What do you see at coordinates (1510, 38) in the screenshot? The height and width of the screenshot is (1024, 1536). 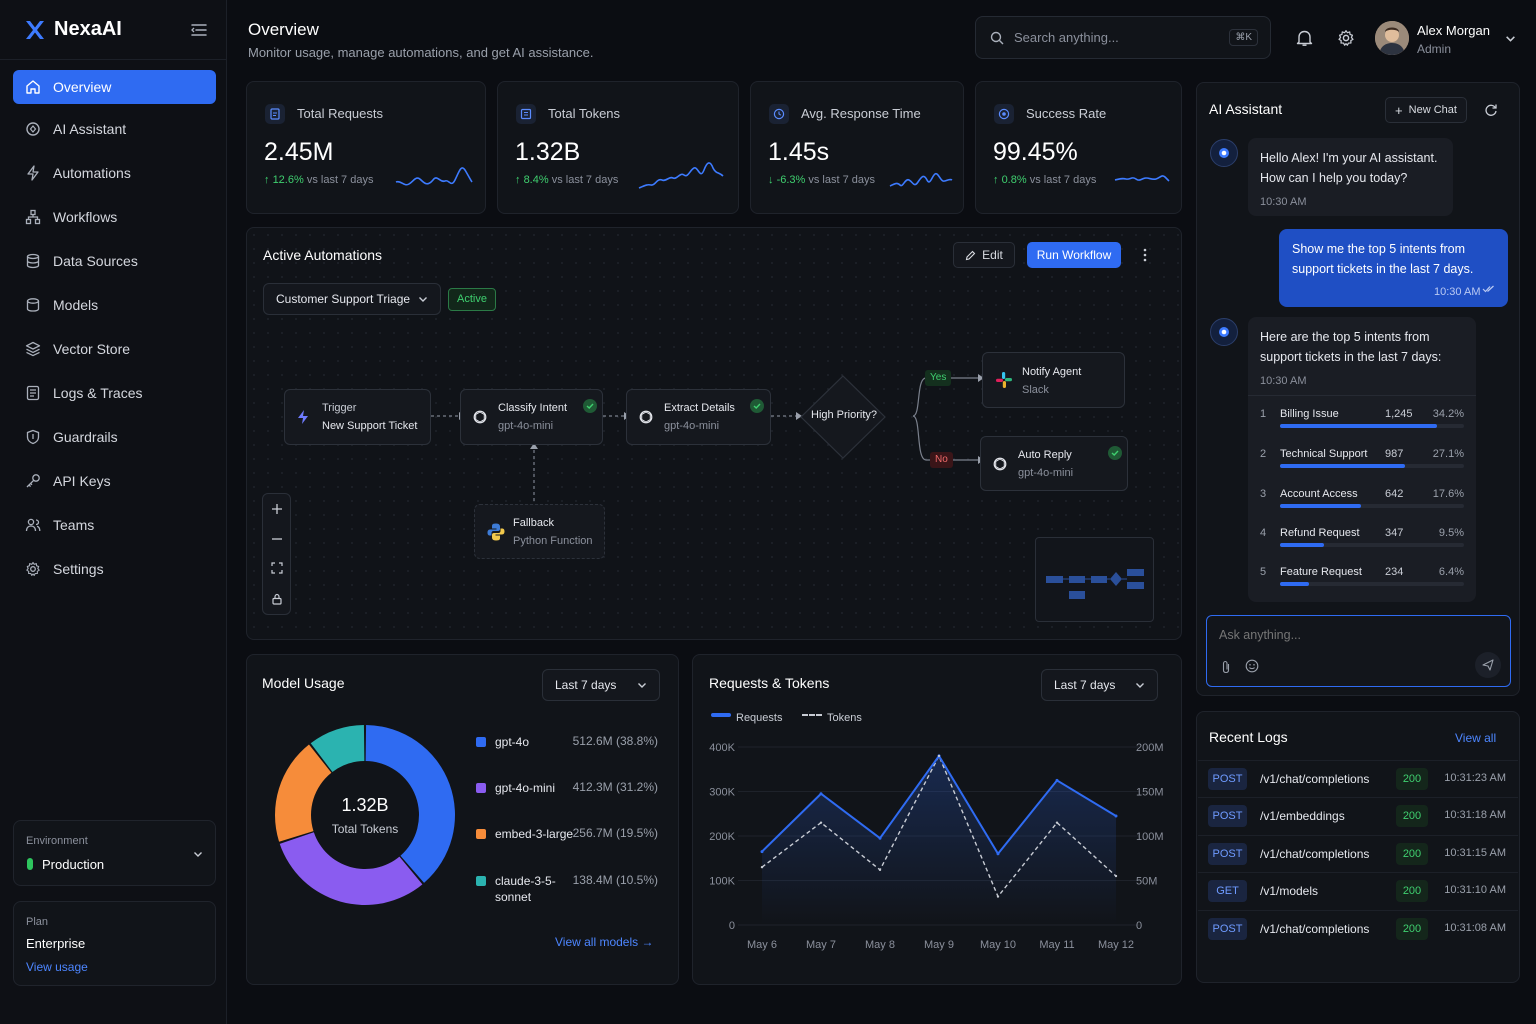 I see `user-menu-chevron-icon` at bounding box center [1510, 38].